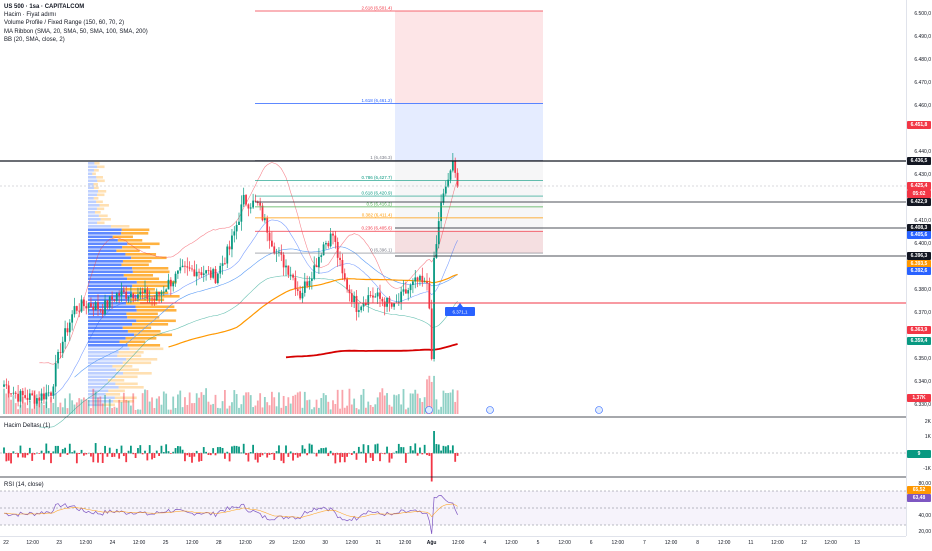  Describe the element at coordinates (30, 15) in the screenshot. I see `volume-indicator-label: Hacim · Fiyat adımı` at that location.